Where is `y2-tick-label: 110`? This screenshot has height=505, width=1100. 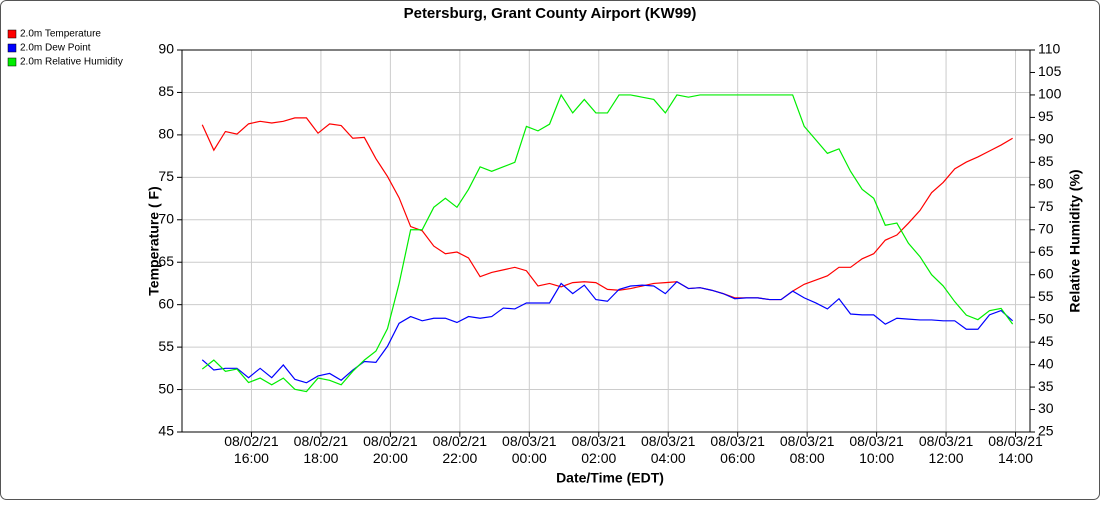 y2-tick-label: 110 is located at coordinates (1049, 49).